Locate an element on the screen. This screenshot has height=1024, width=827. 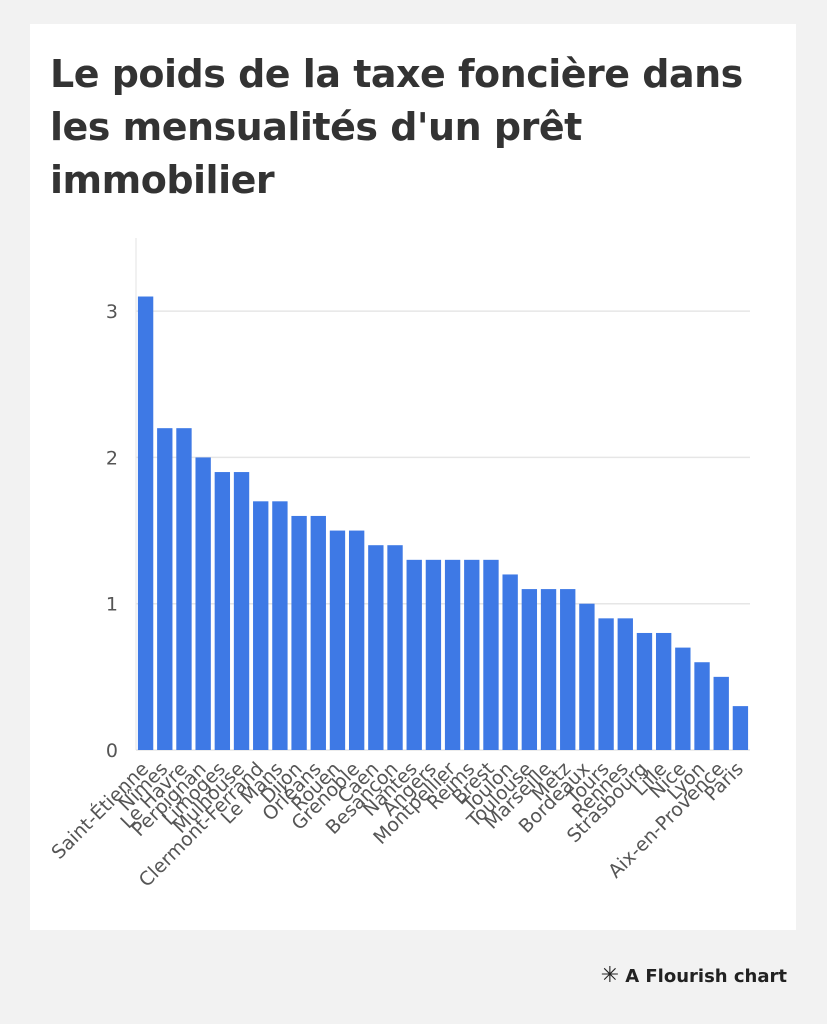
y-tick-labels: 0 1 2 3 is located at coordinates (112, 531).